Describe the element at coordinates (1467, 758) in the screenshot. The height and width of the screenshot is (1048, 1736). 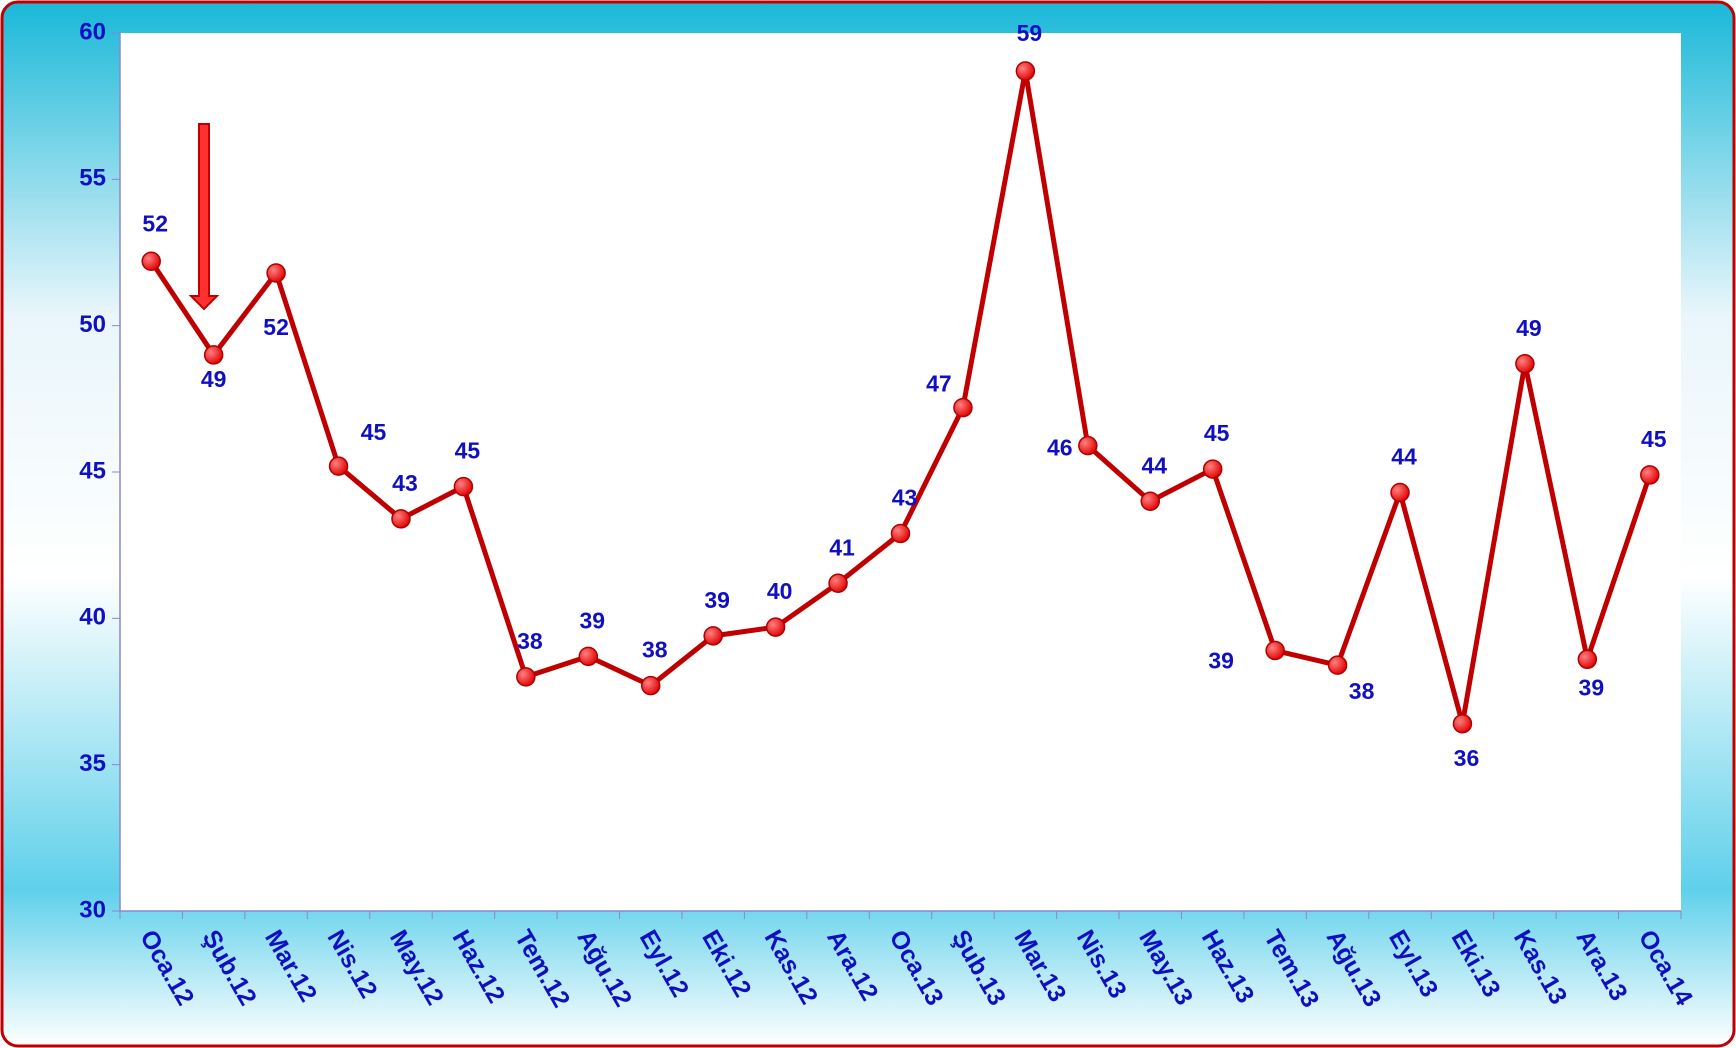
I see `data-label: 36` at that location.